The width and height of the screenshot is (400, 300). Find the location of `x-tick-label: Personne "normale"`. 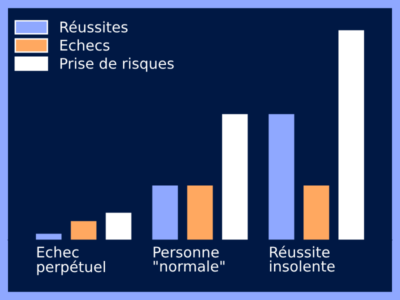

x-tick-label: Personne "normale" is located at coordinates (189, 259).